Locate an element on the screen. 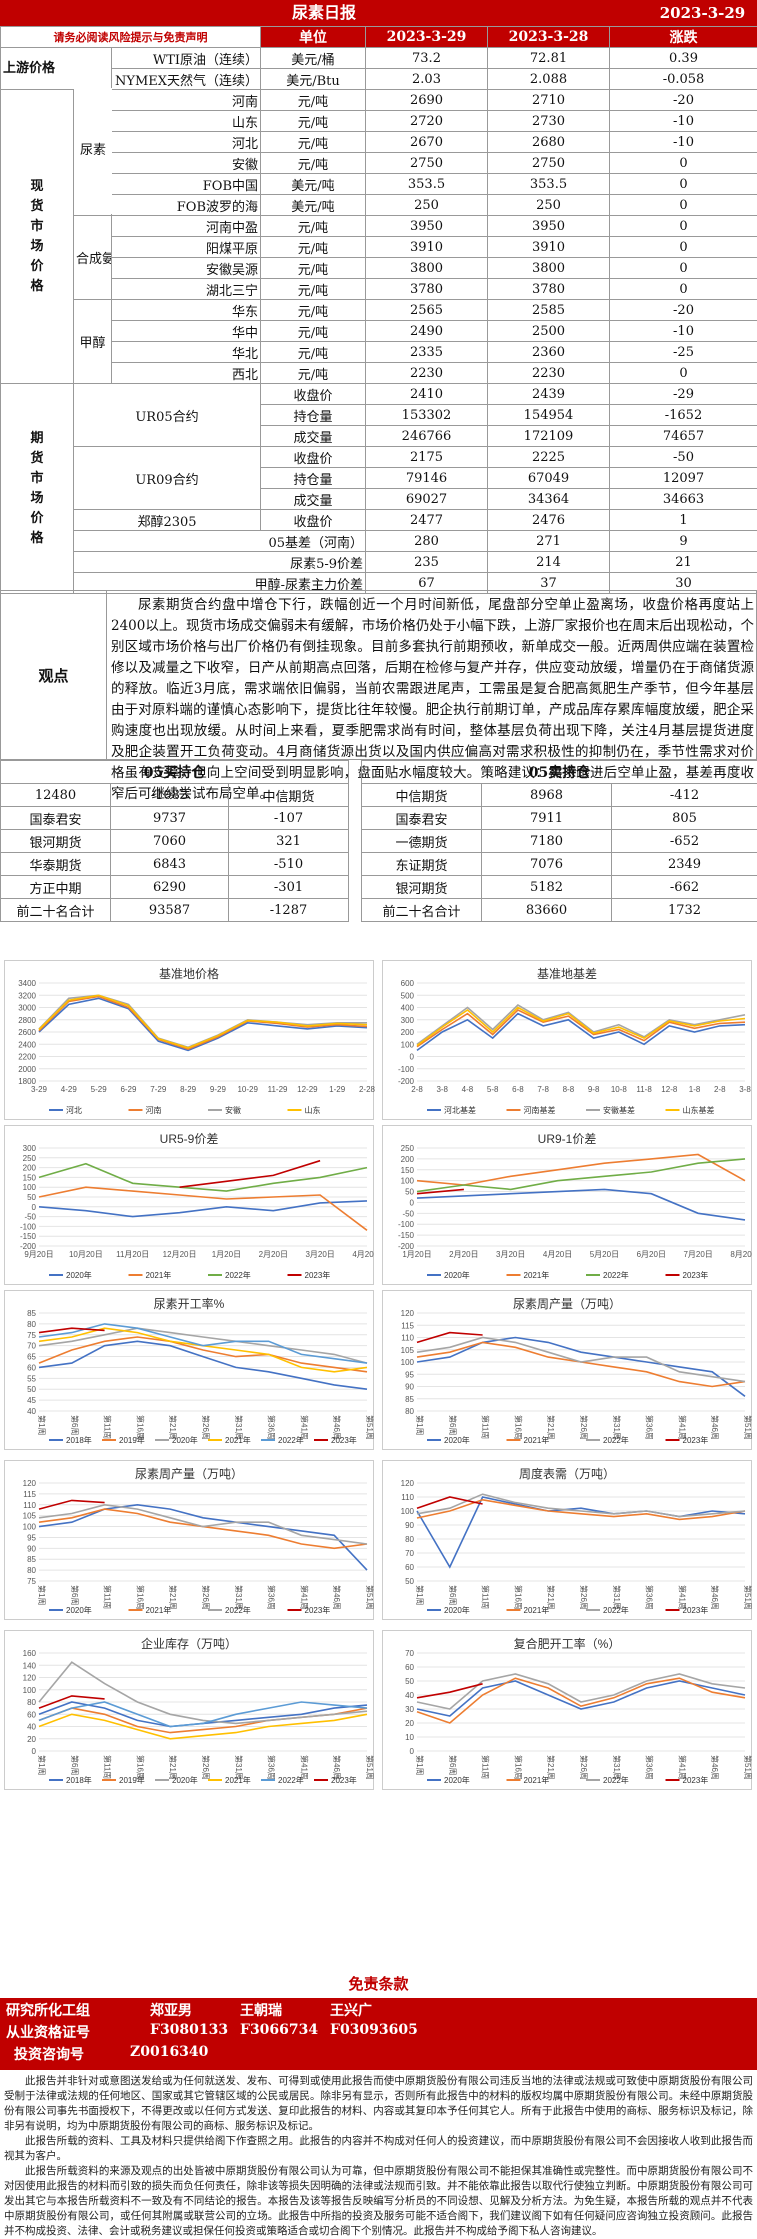 This screenshot has width=757, height=2239. x-tick-label: 5-29 is located at coordinates (99, 1089).